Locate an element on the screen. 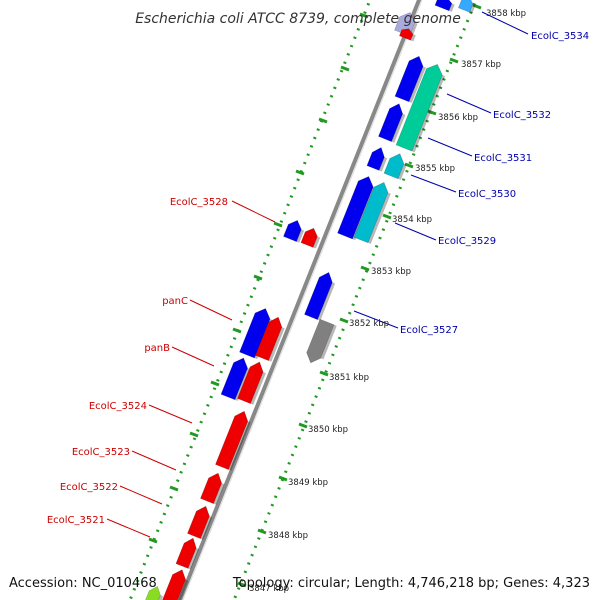 Image resolution: width=600 pixels, height=600 pixels. tick-label: 3855 kbp is located at coordinates (435, 169).